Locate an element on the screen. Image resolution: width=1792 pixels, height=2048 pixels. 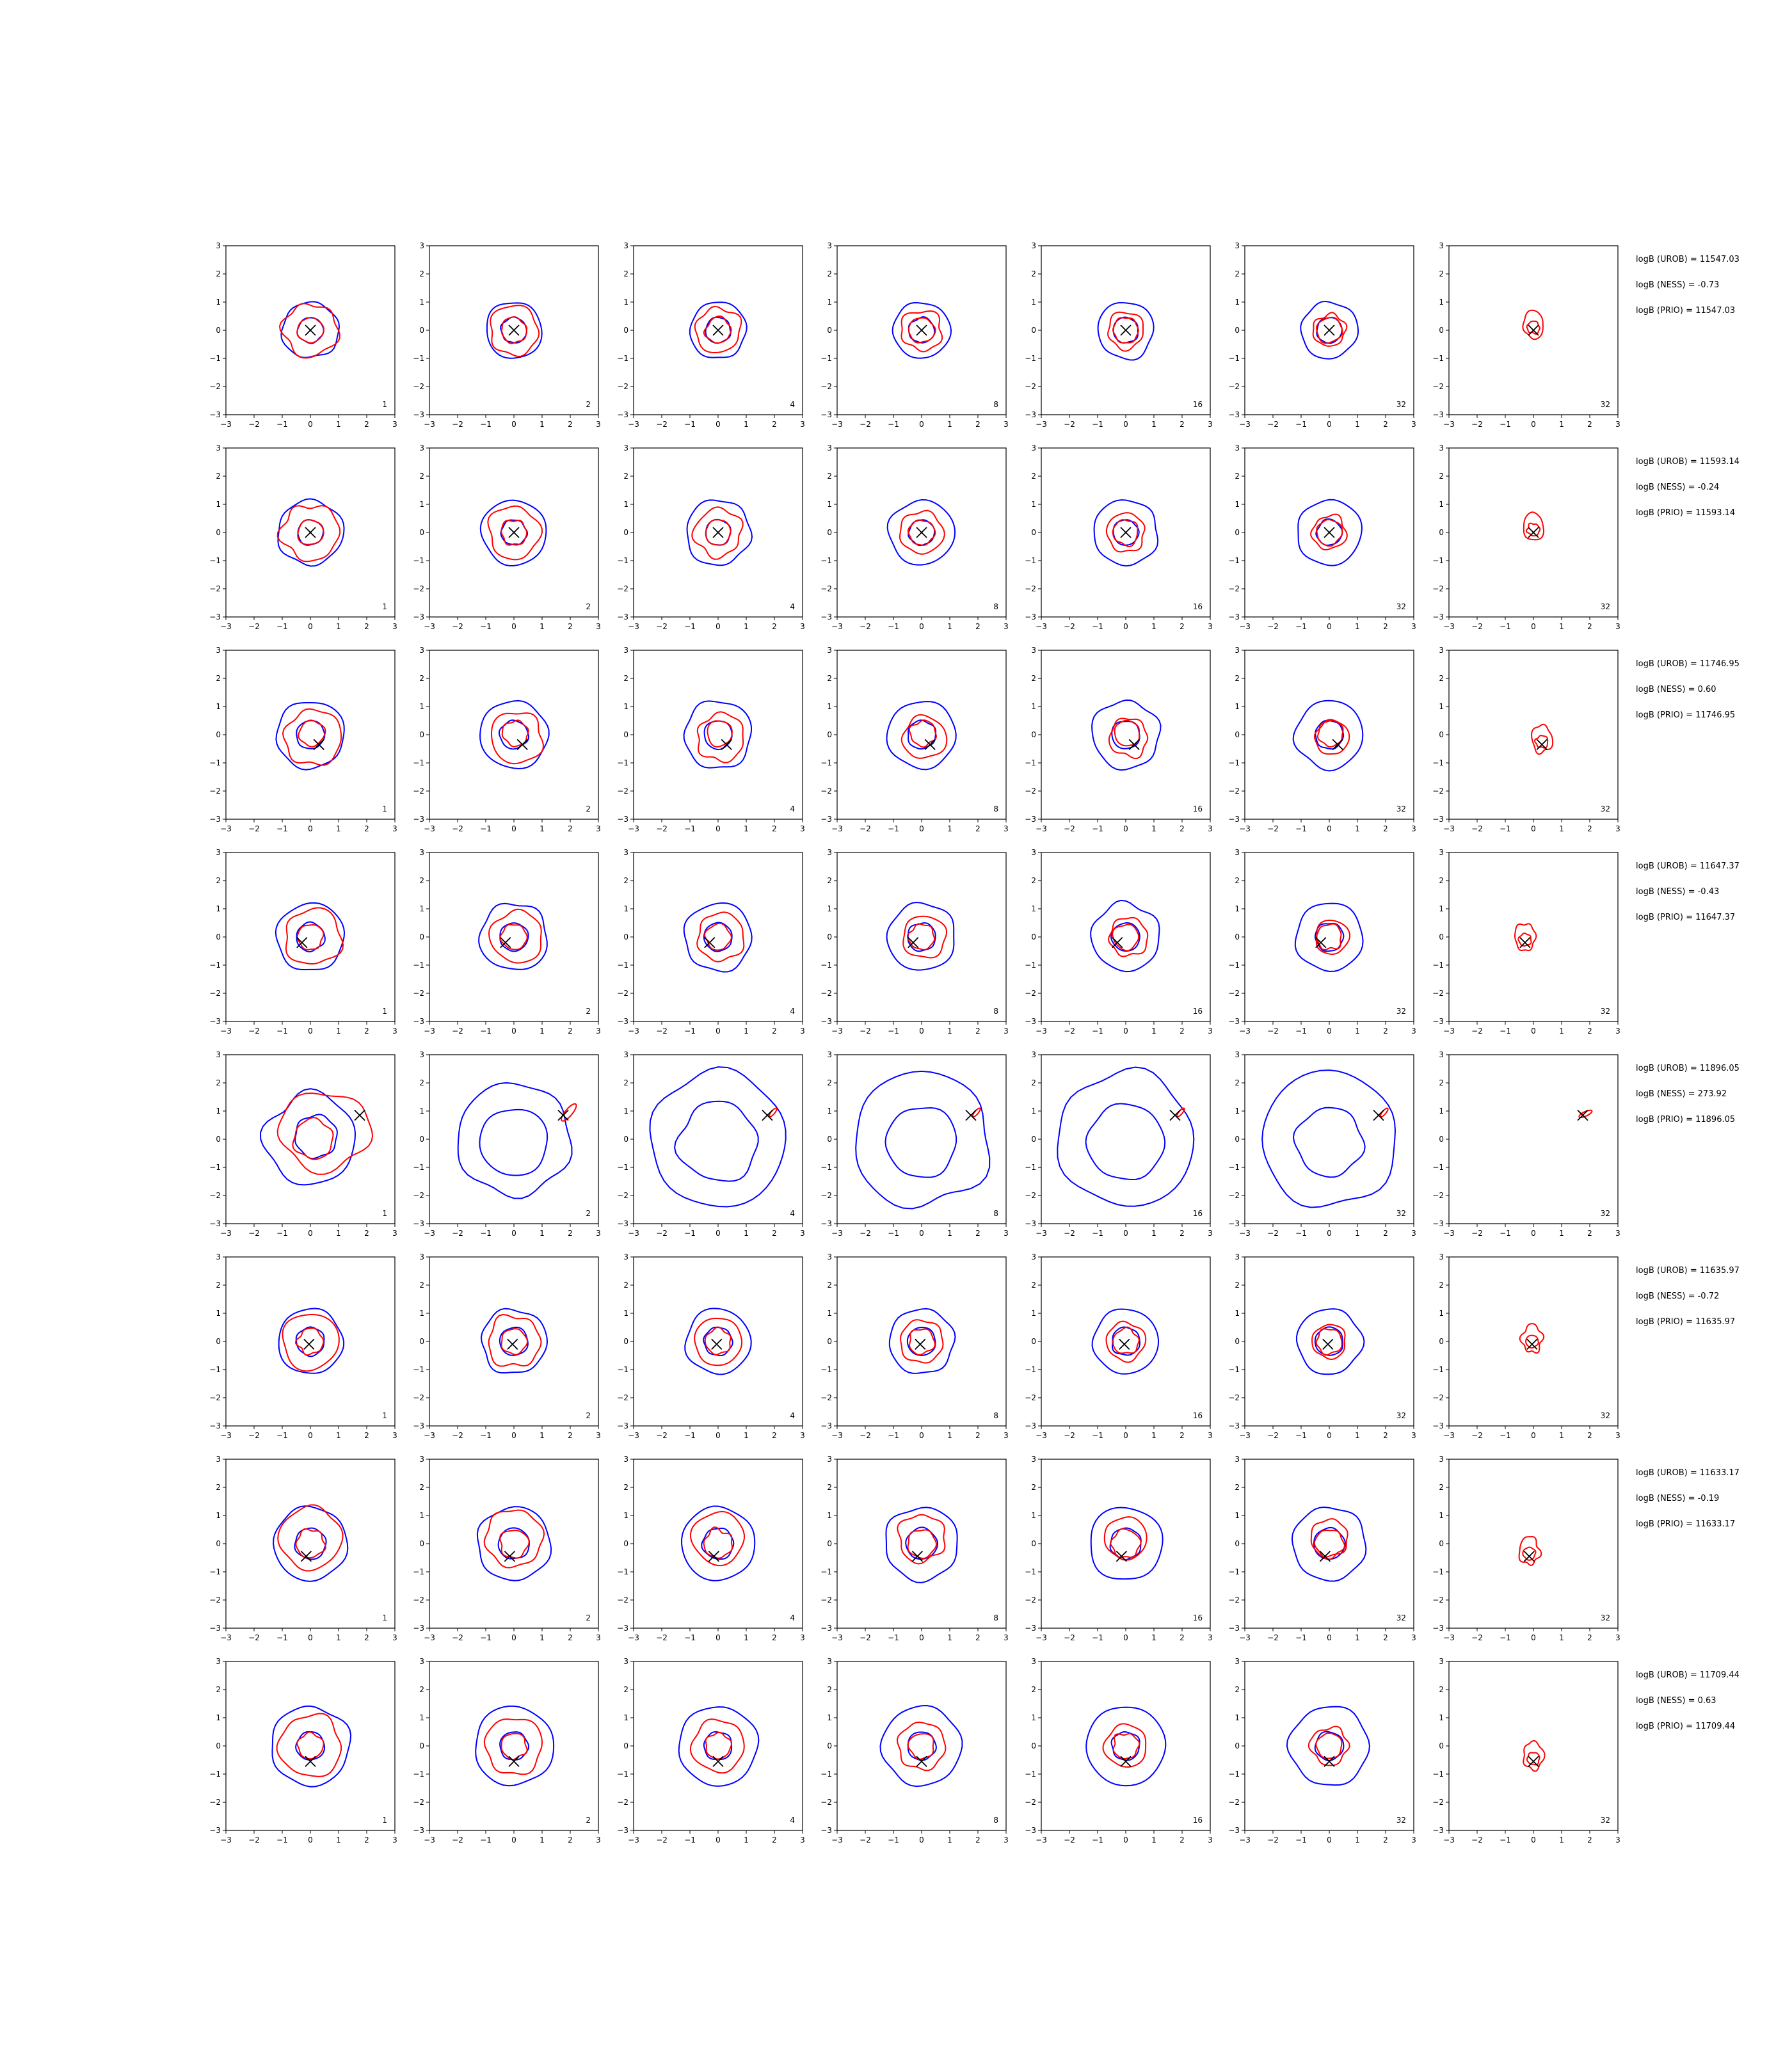
subplot-panel: −3 −2 −1 0 1 2 3 3 2 1 0 −1 −2 −3 8 is located at coordinates (914, 335).